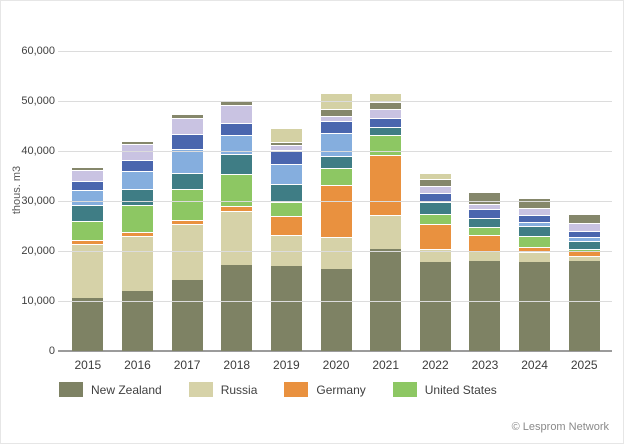 This screenshot has width=624, height=444. Describe the element at coordinates (584, 218) in the screenshot. I see `segment-unlabeled-olive-gray-2025` at that location.